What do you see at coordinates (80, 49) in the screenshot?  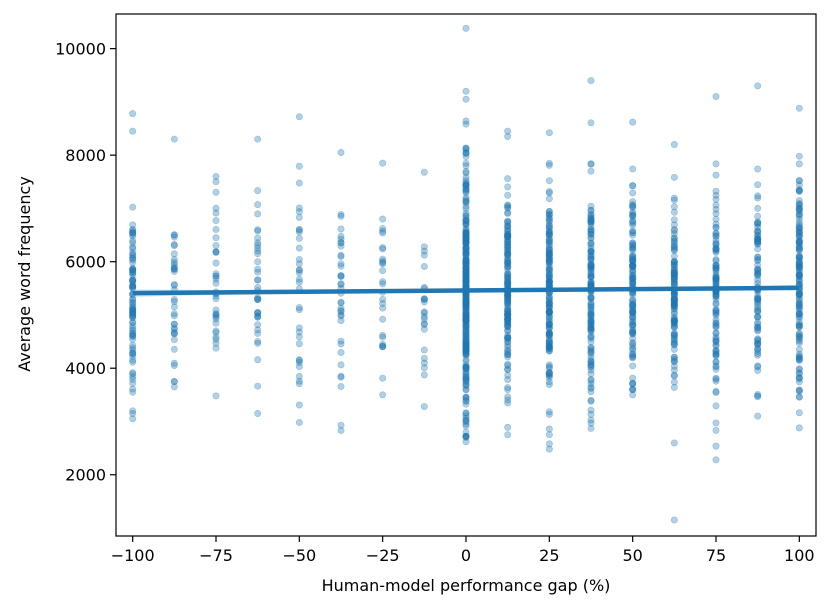 I see `y-tick-label: 10000` at bounding box center [80, 49].